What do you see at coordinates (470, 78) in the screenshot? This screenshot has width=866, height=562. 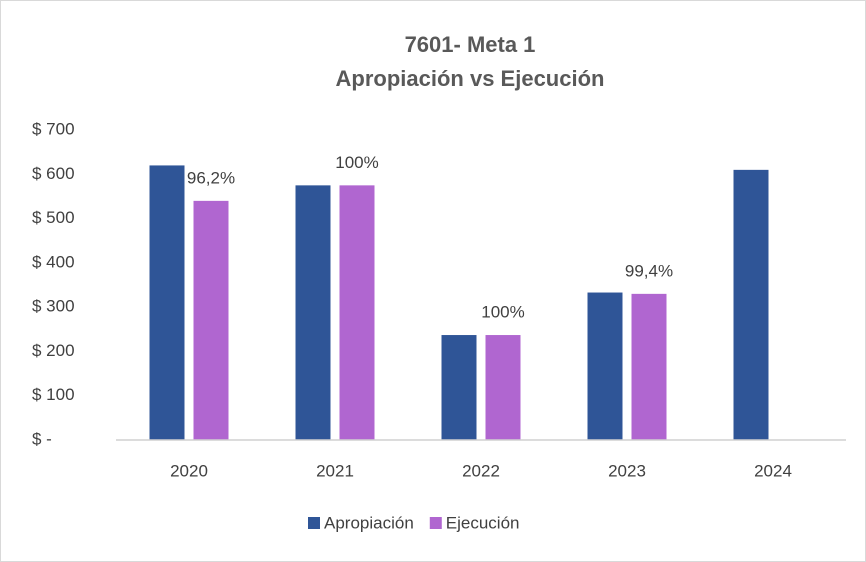 I see `chart-subtitle: Apropiación vs Ejecución` at bounding box center [470, 78].